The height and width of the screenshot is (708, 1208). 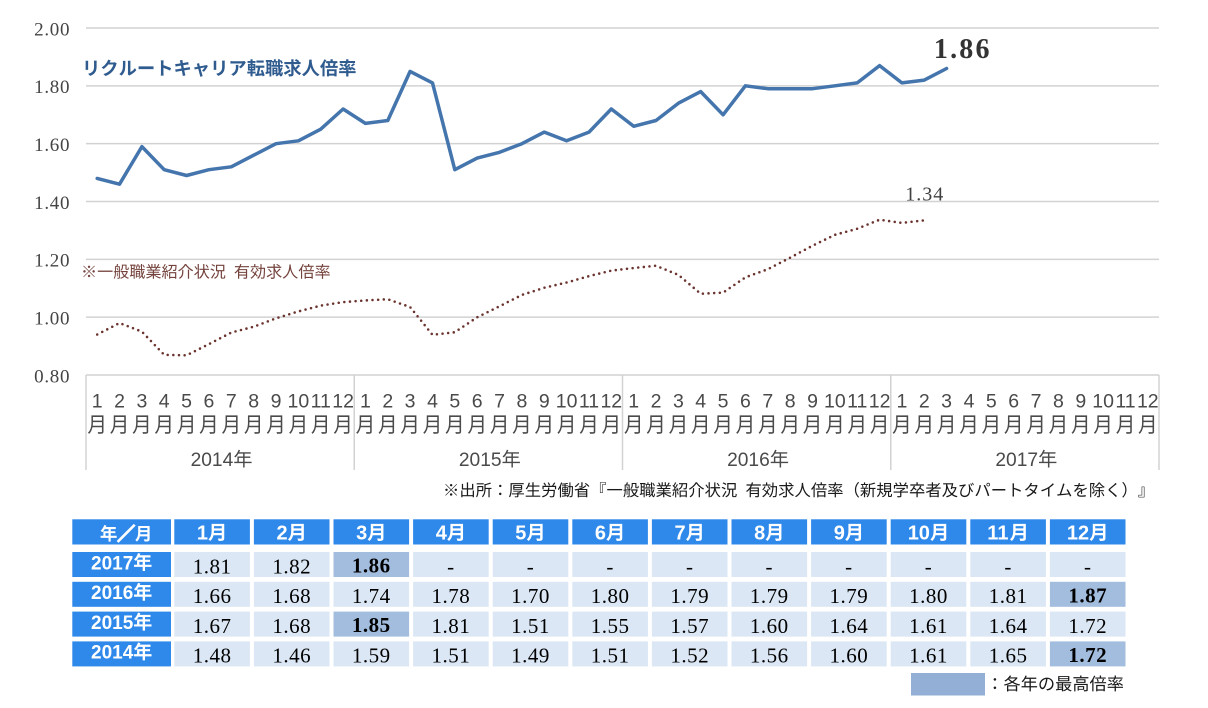 What do you see at coordinates (52, 319) in the screenshot?
I see `svg-text: 1.00` at bounding box center [52, 319].